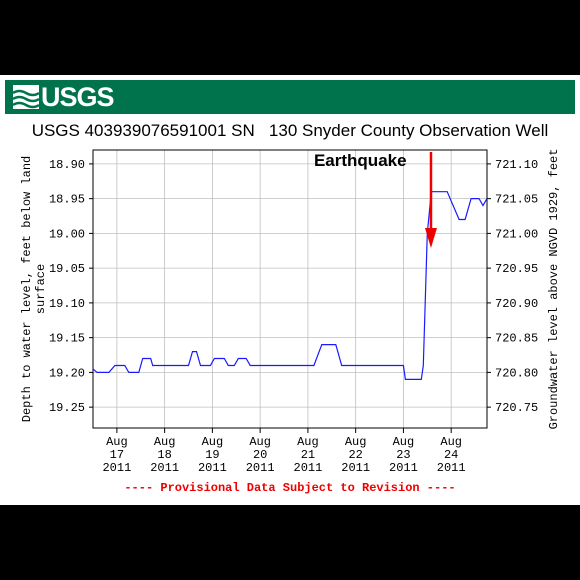 This screenshot has width=580, height=580. What do you see at coordinates (164, 455) in the screenshot?
I see `x-tick-label: 18` at bounding box center [164, 455].